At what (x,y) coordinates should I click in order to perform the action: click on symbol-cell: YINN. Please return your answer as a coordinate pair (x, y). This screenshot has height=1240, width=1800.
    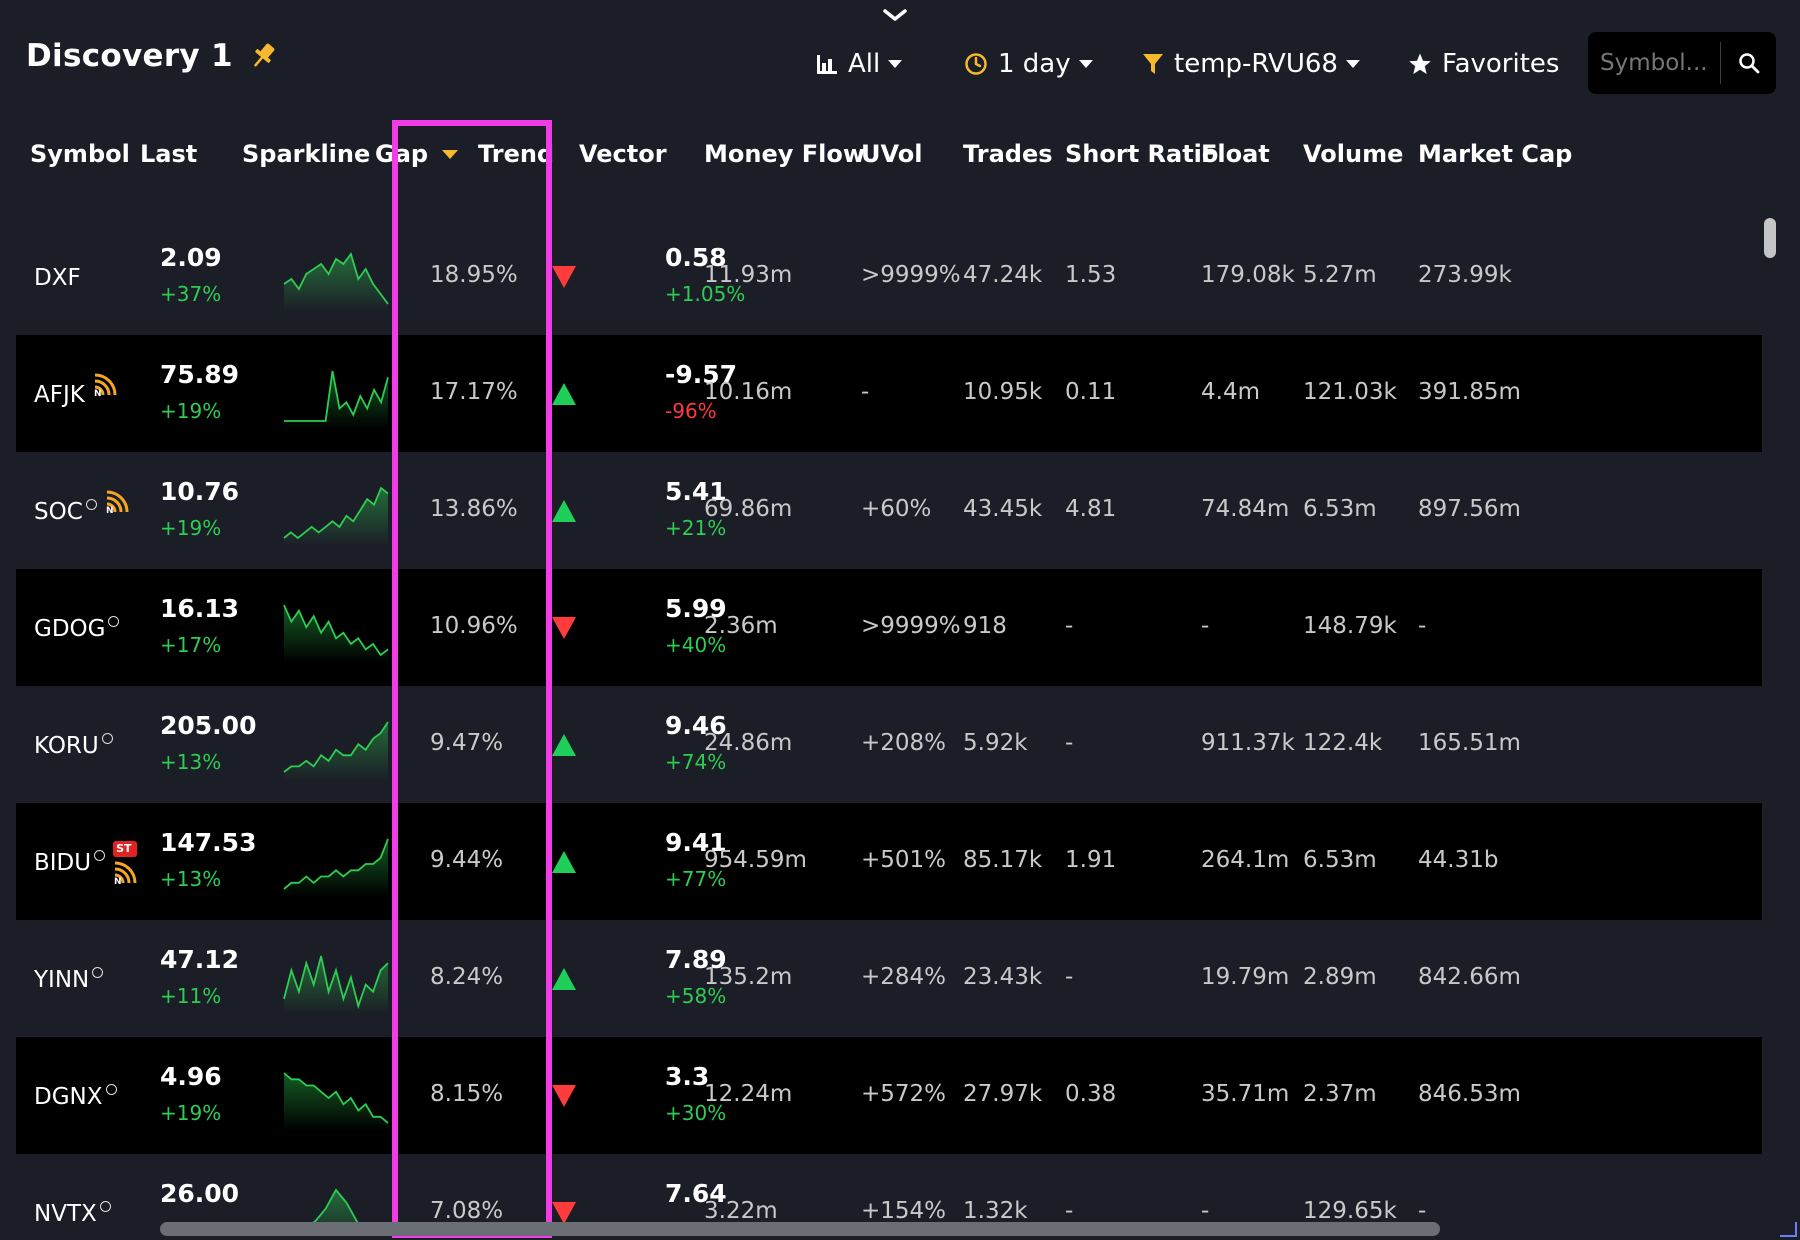
    Looking at the image, I should click on (69, 980).